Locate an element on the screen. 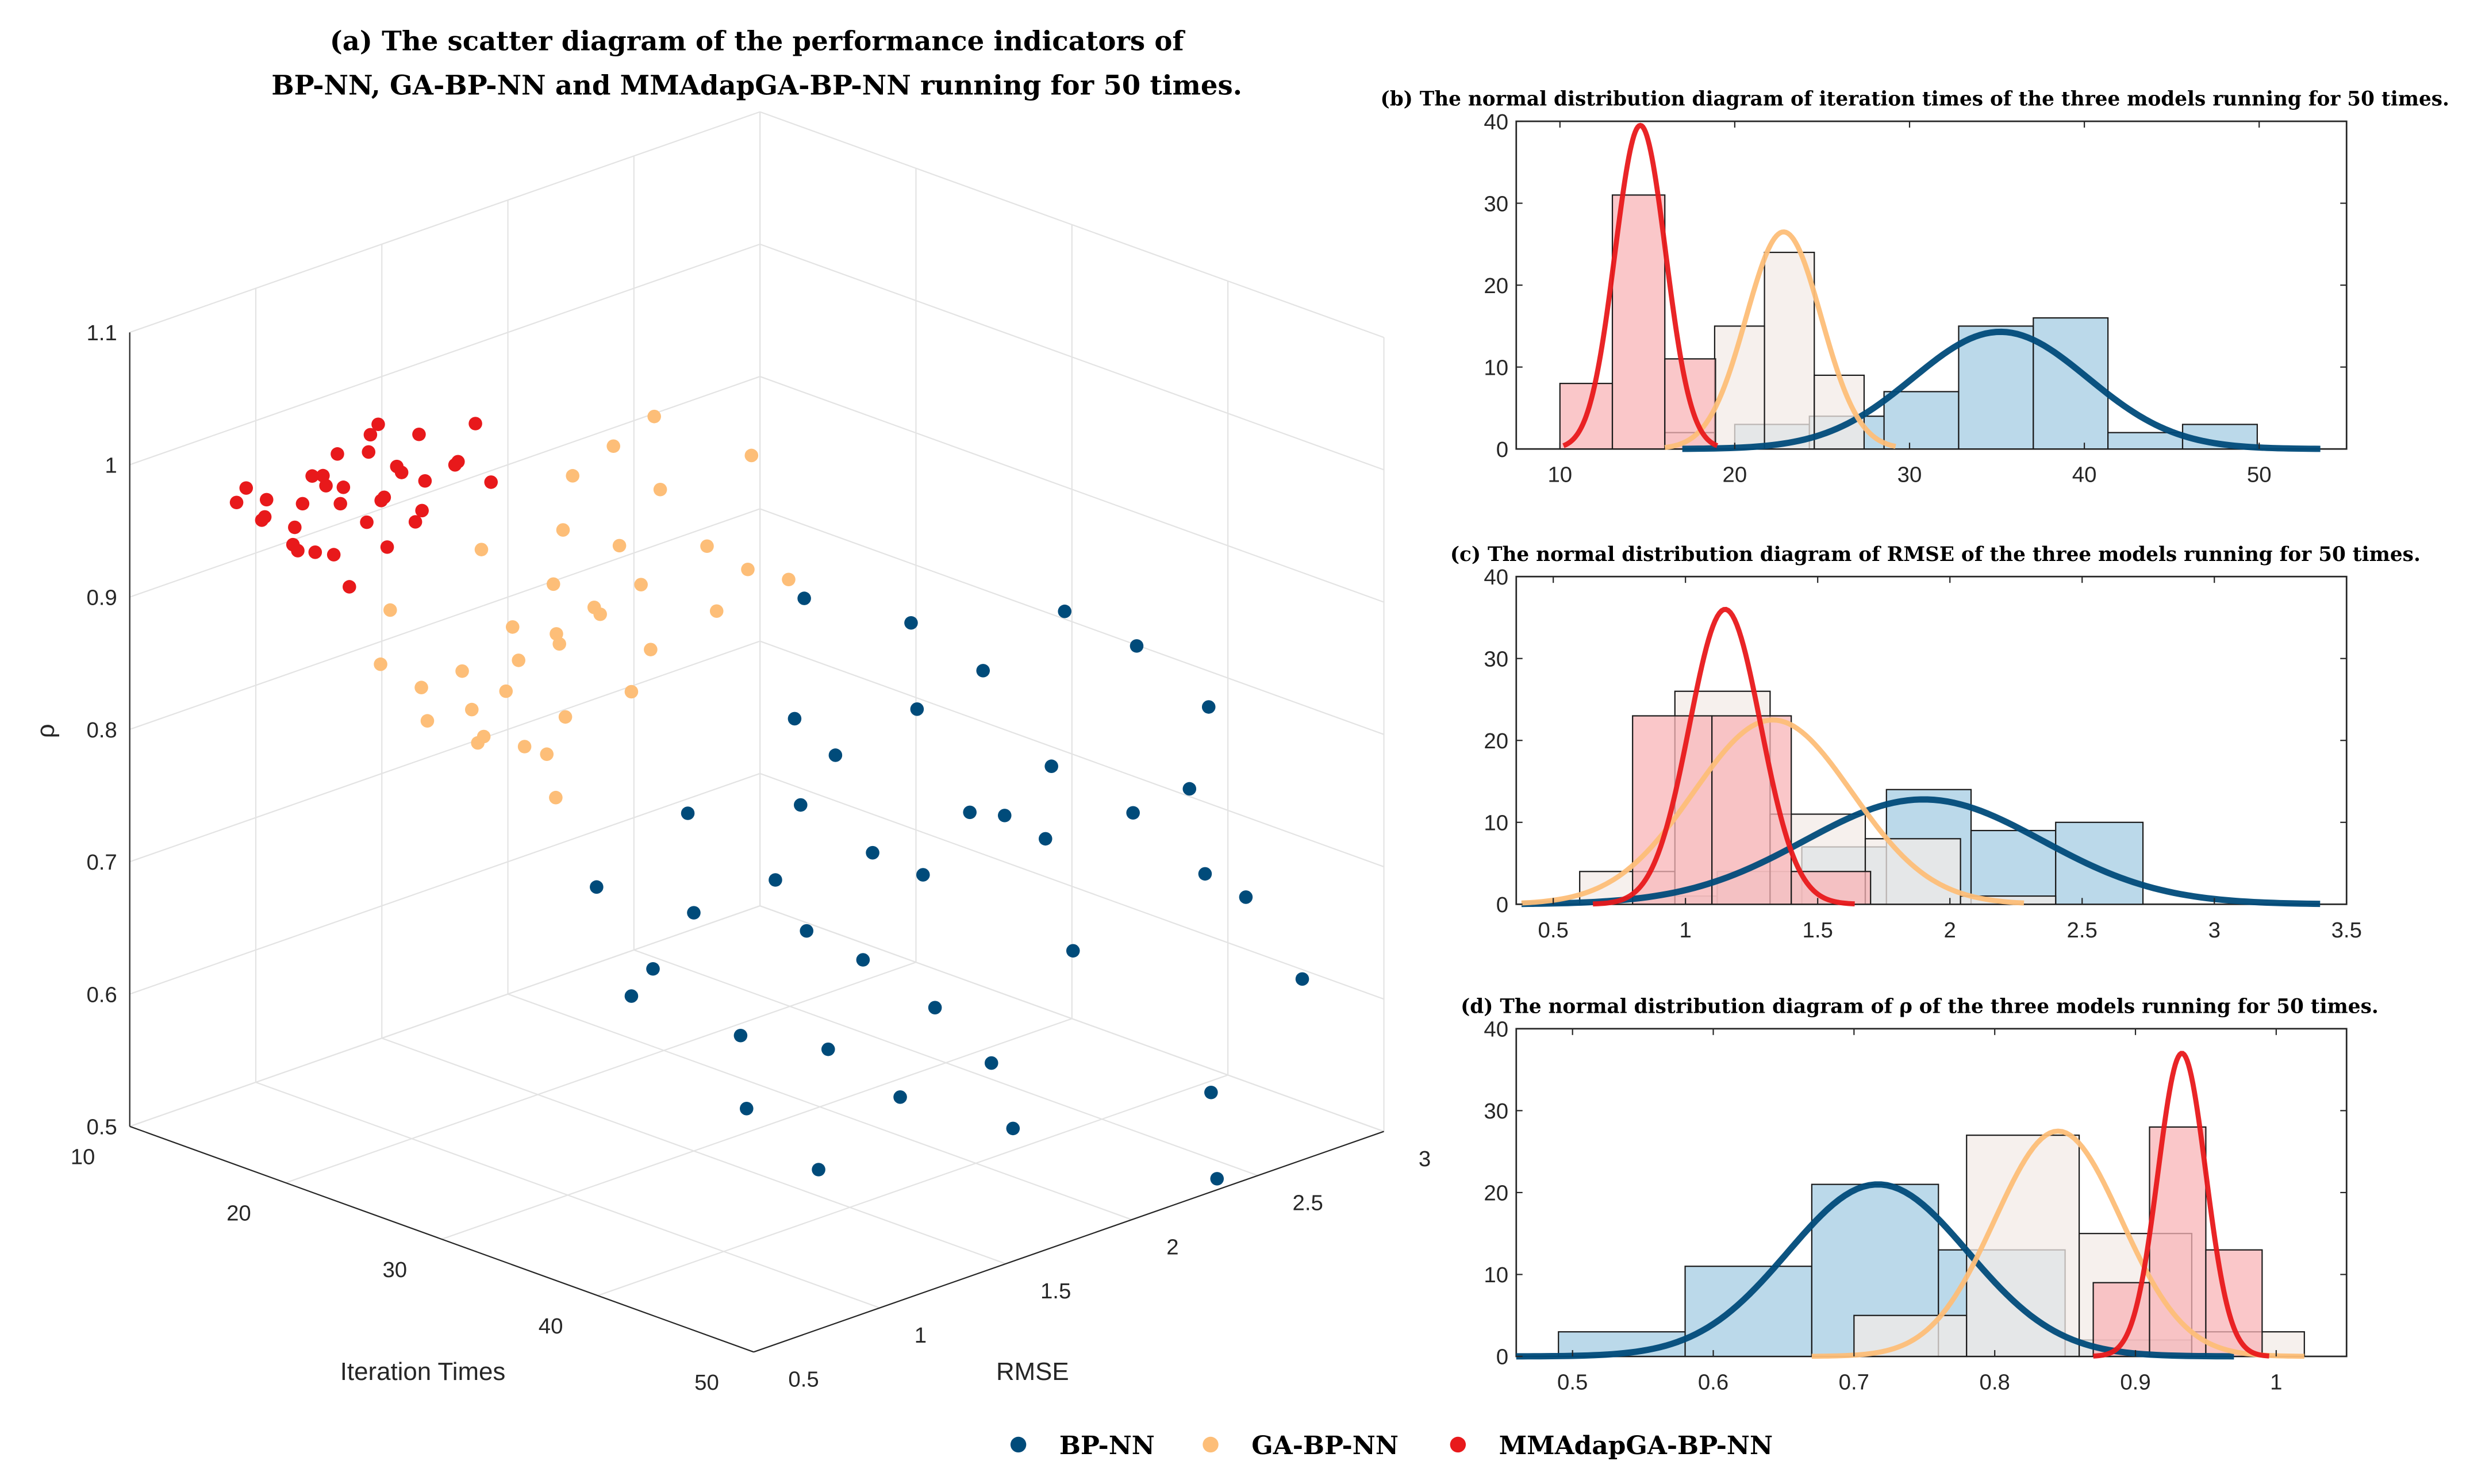 The height and width of the screenshot is (1484, 2470). x-axis-label: Iteration Times is located at coordinates (423, 1372).